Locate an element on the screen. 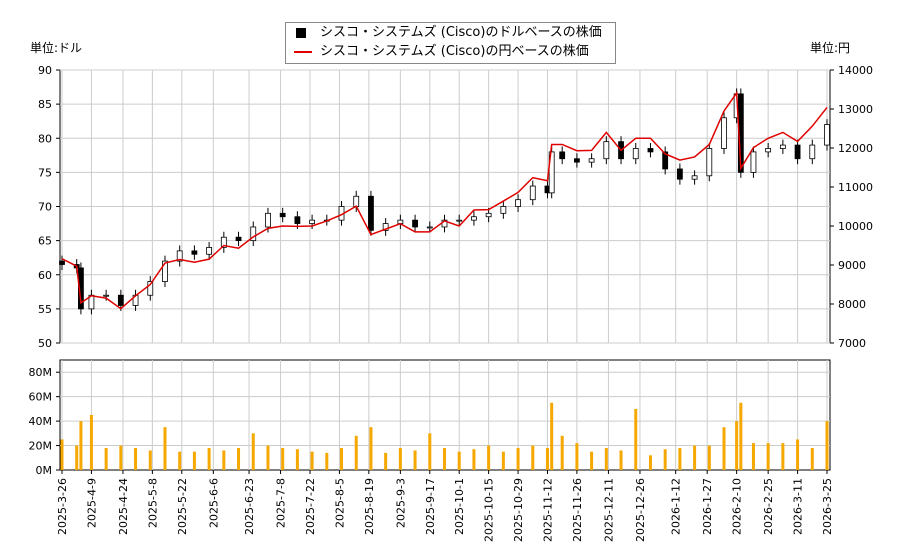  x-tick-label: 2026-3-25 is located at coordinates (827, 506).